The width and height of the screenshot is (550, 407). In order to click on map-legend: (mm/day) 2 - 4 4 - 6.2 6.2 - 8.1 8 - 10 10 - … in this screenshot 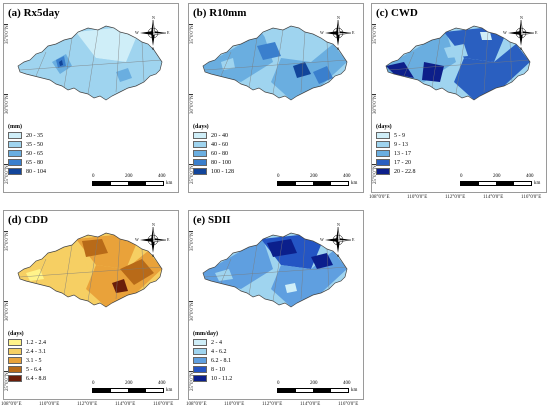, I will do `click(212, 357)`.